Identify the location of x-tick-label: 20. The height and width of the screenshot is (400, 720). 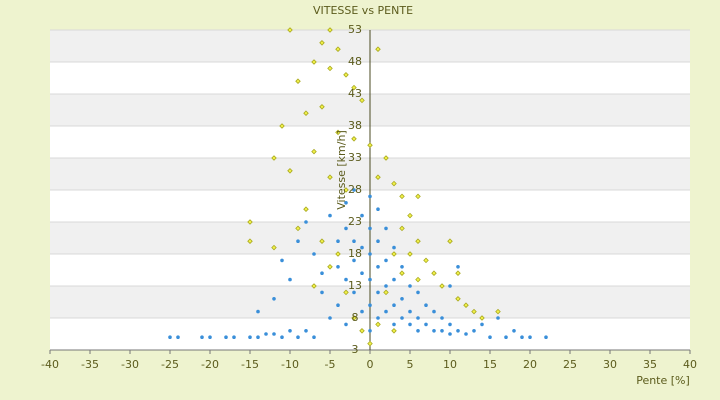
(530, 364).